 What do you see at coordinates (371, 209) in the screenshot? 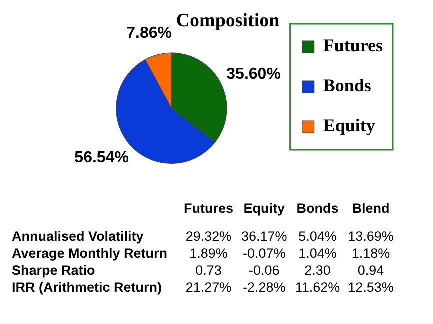
I see `category-label: Blend` at bounding box center [371, 209].